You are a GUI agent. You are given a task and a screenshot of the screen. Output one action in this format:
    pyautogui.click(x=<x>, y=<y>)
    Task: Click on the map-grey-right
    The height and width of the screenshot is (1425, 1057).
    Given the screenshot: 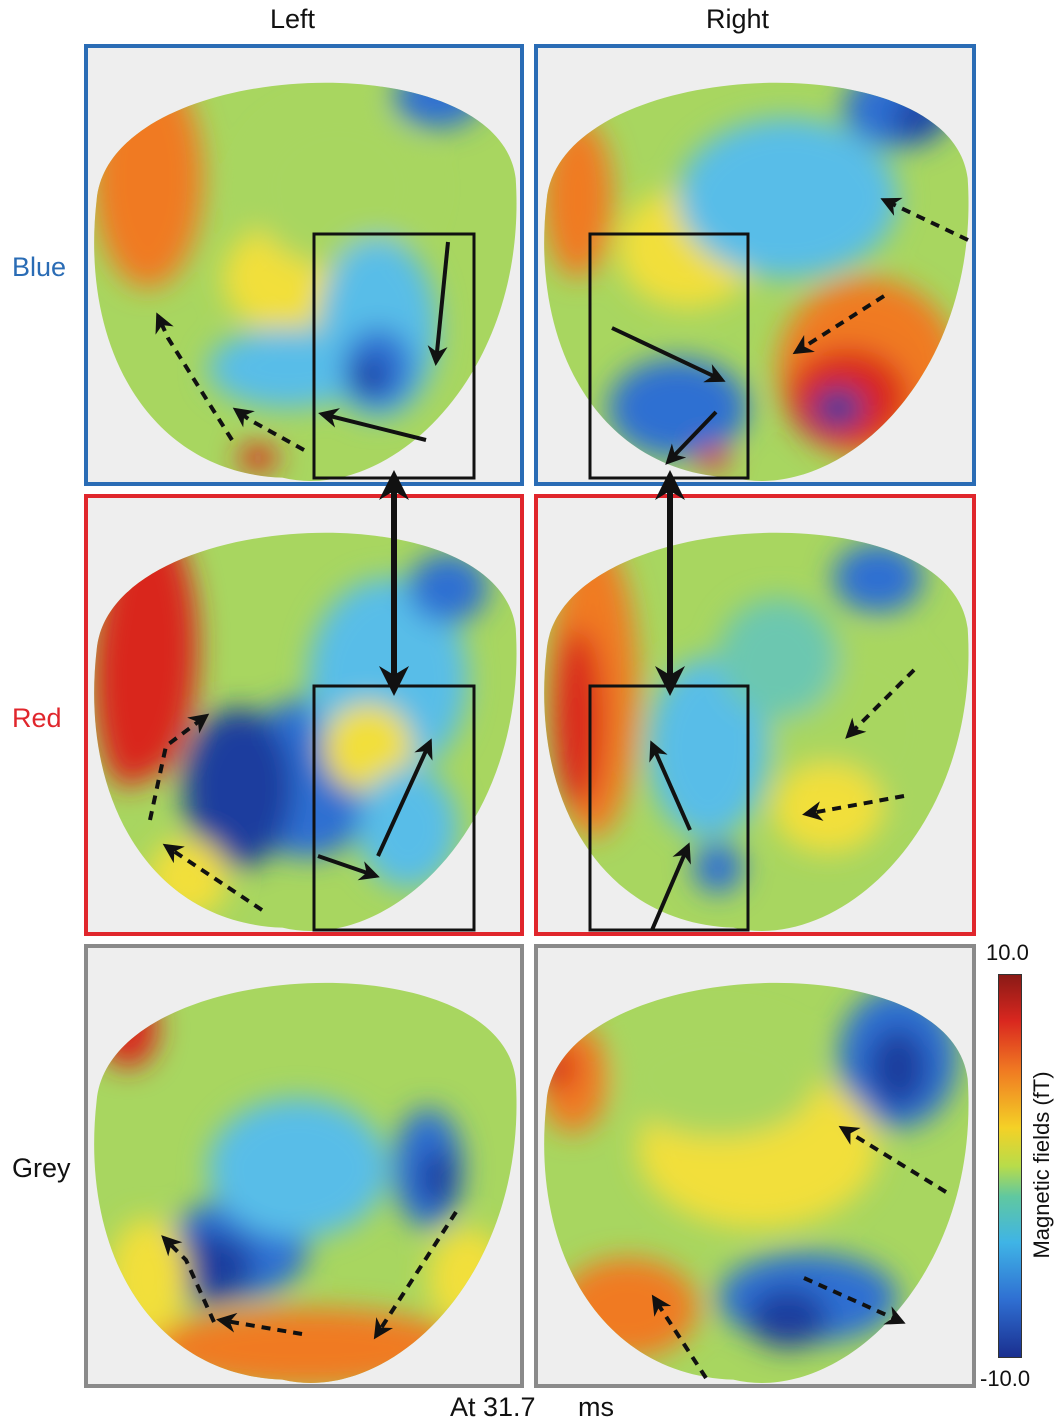 What is the action you would take?
    pyautogui.click(x=755, y=1166)
    